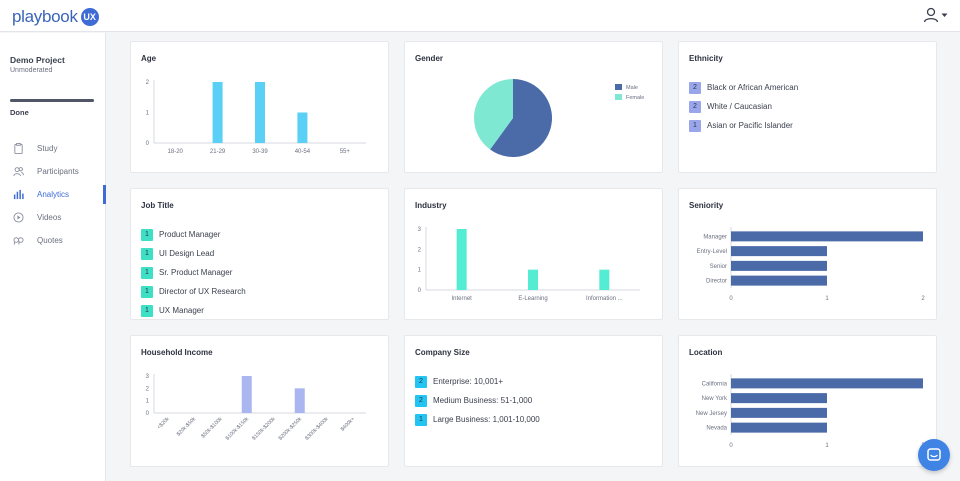 The image size is (960, 481). Describe the element at coordinates (461, 299) in the screenshot. I see `x-tick-label: Internet` at that location.